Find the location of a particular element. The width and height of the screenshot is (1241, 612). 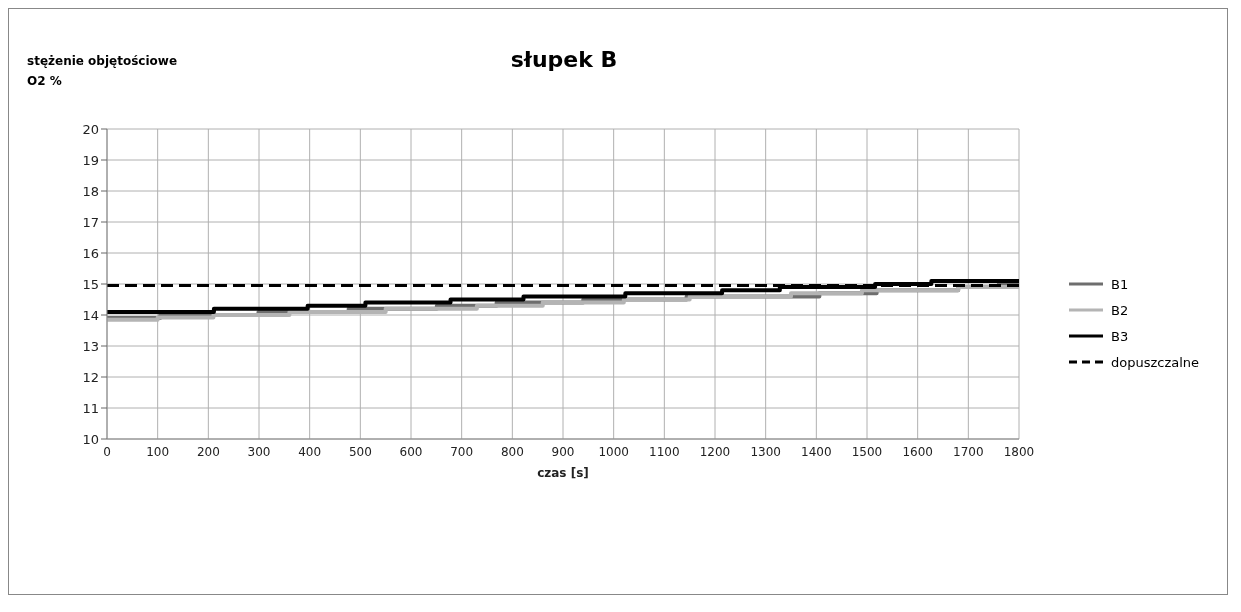

y-tick-label: 11 is located at coordinates (90, 408).